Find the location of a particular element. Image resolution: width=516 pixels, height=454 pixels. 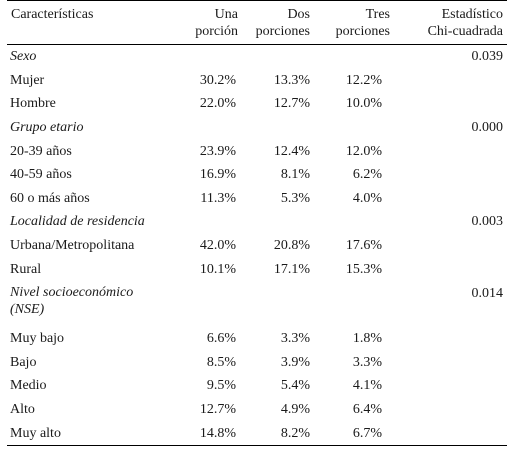

row-label: 60 o más años is located at coordinates (50, 198).